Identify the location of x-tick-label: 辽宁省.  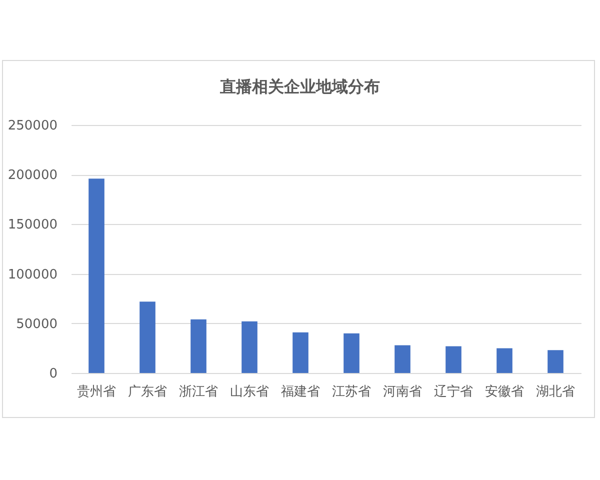
(453, 392).